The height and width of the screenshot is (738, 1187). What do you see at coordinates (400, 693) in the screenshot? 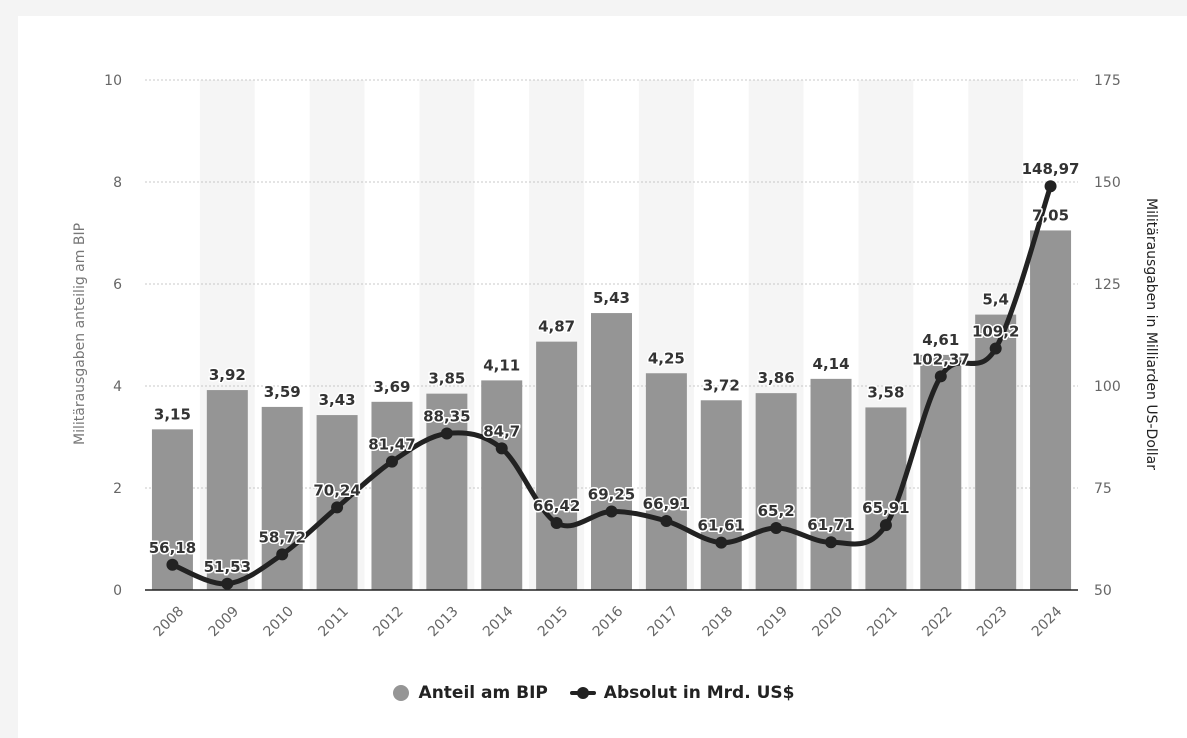
I see `legend-swatch-circle-icon` at bounding box center [400, 693].